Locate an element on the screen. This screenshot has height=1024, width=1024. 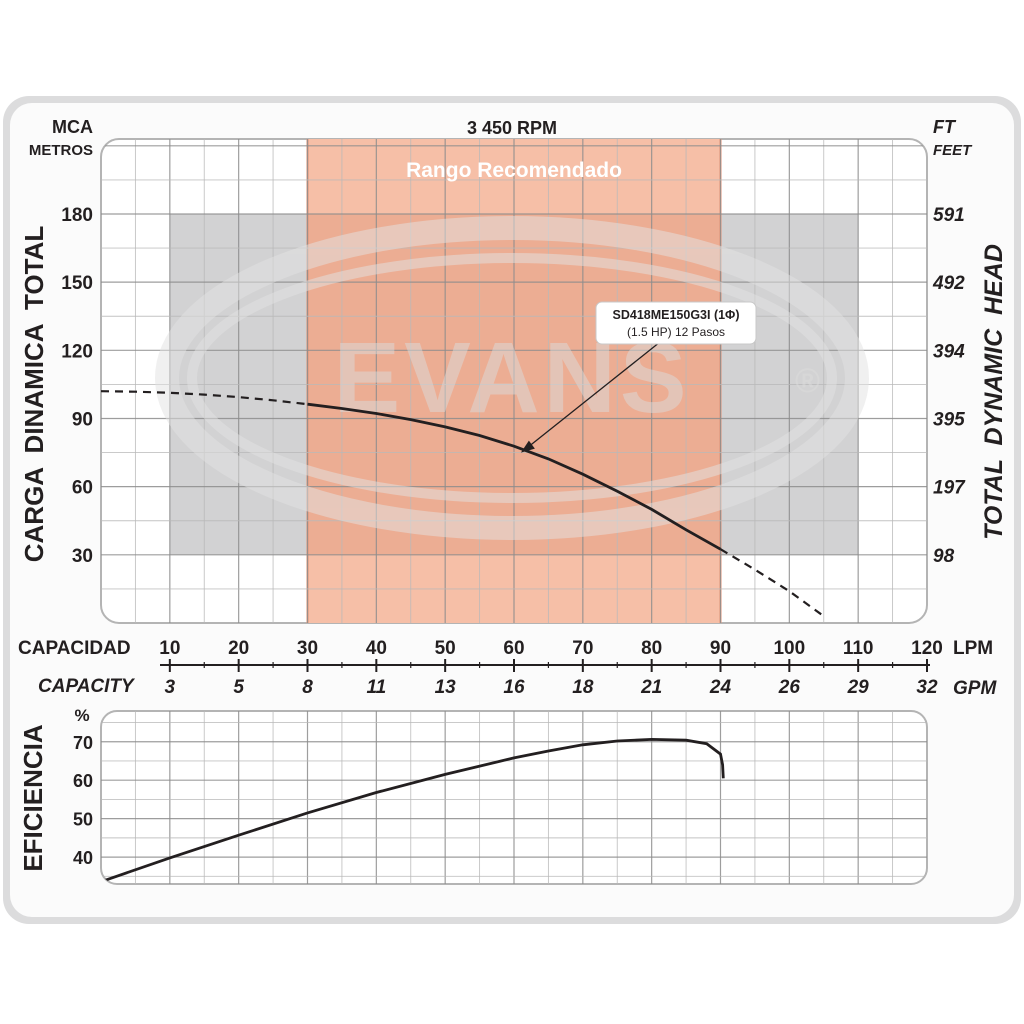
callout-box is located at coordinates (676, 323).